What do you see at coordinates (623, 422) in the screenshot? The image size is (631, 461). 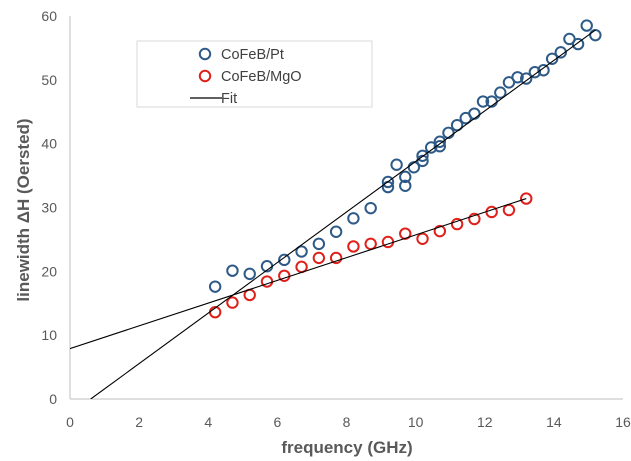 I see `x-tick-label: 16` at bounding box center [623, 422].